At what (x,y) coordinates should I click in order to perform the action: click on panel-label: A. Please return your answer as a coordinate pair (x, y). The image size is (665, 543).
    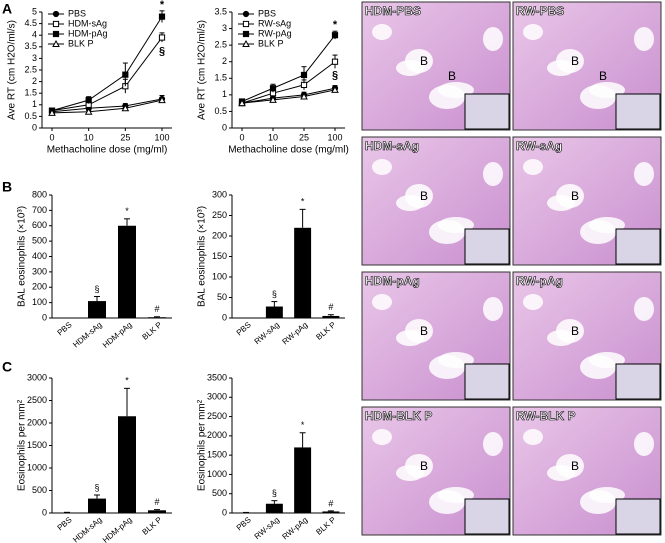
    Looking at the image, I should click on (7, 9).